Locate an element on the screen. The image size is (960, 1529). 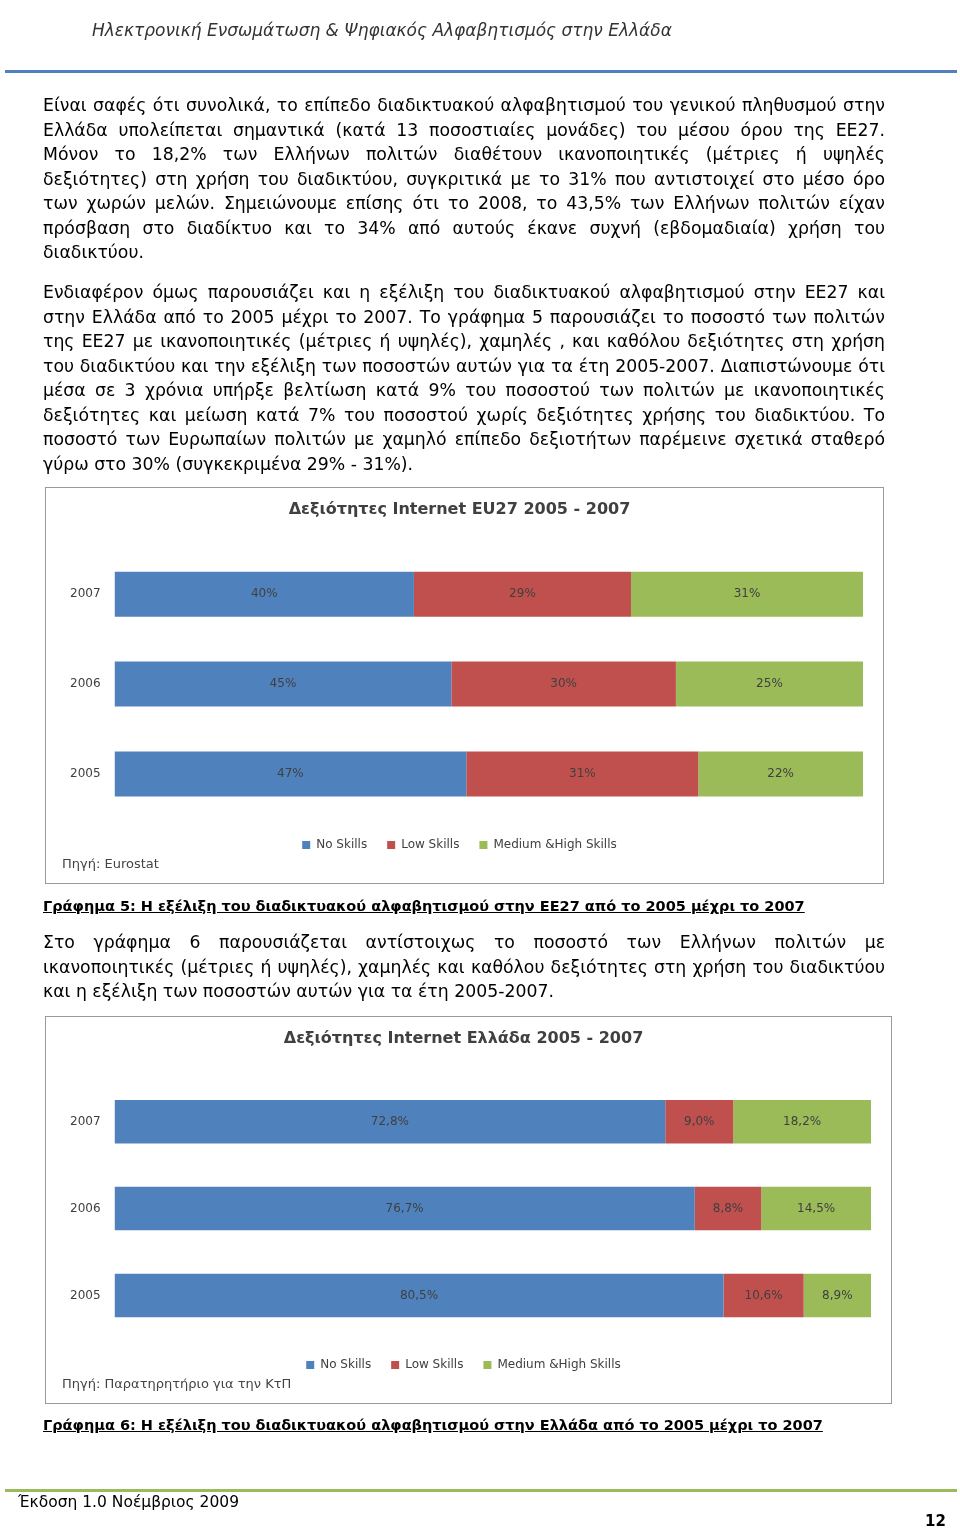
text: Πηγή: Παρατηρητήριο για την ΚτΠ is located at coordinates (177, 1383).